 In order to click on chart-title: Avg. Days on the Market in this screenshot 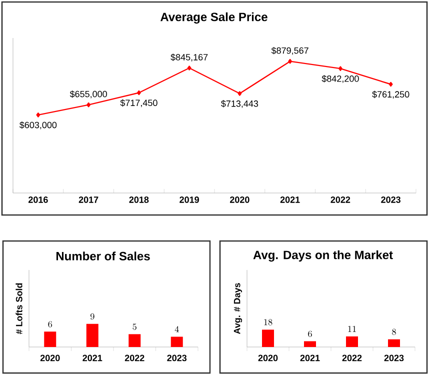, I will do `click(323, 256)`.